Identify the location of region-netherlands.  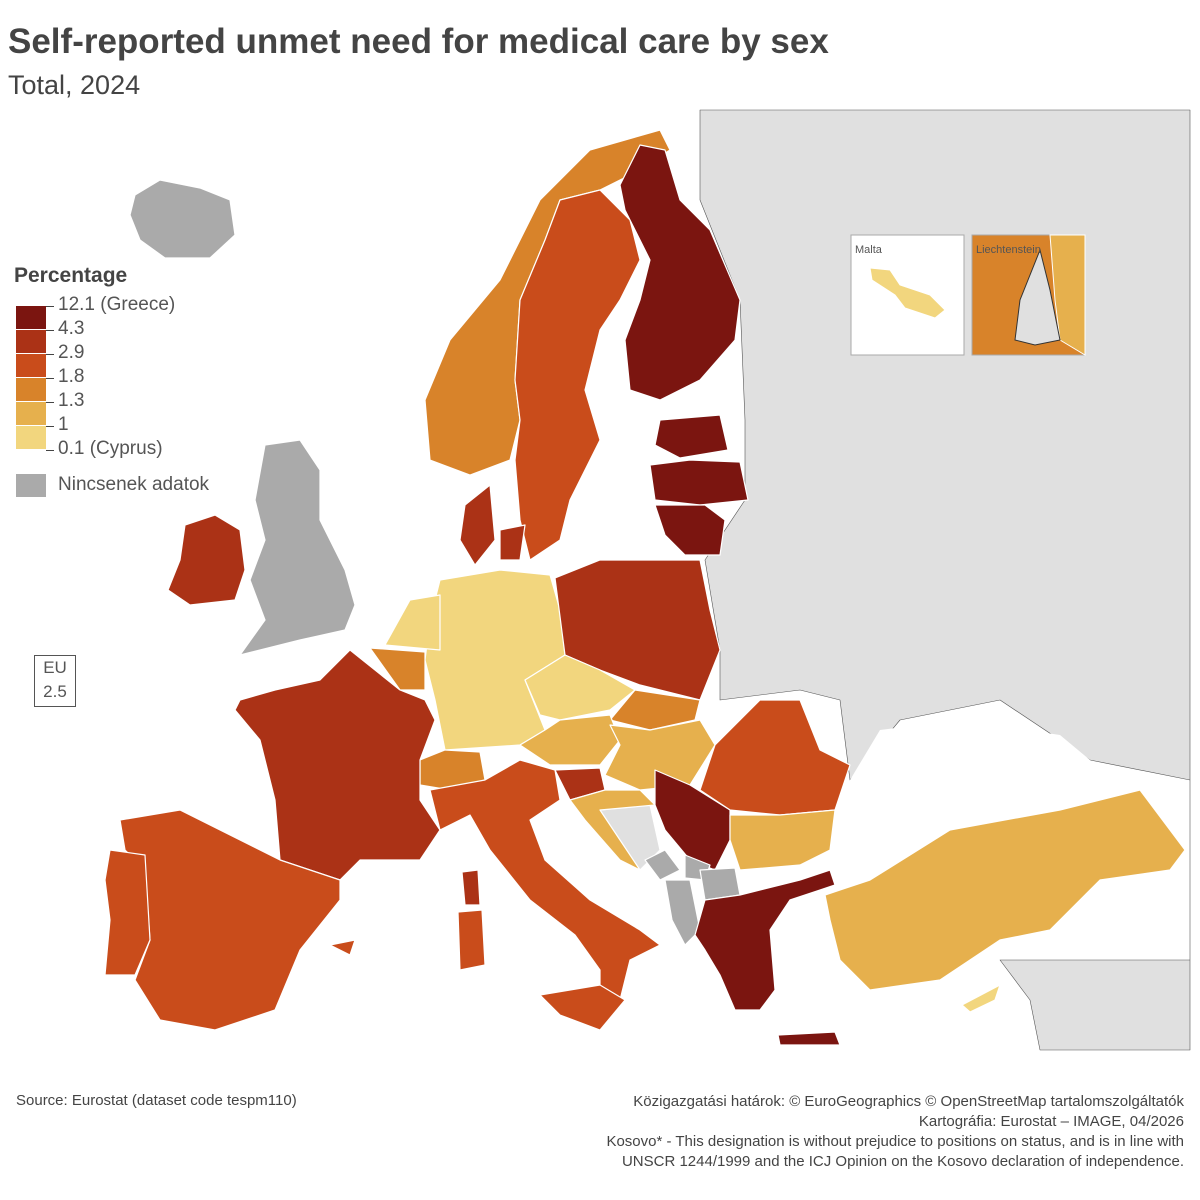
(412, 622).